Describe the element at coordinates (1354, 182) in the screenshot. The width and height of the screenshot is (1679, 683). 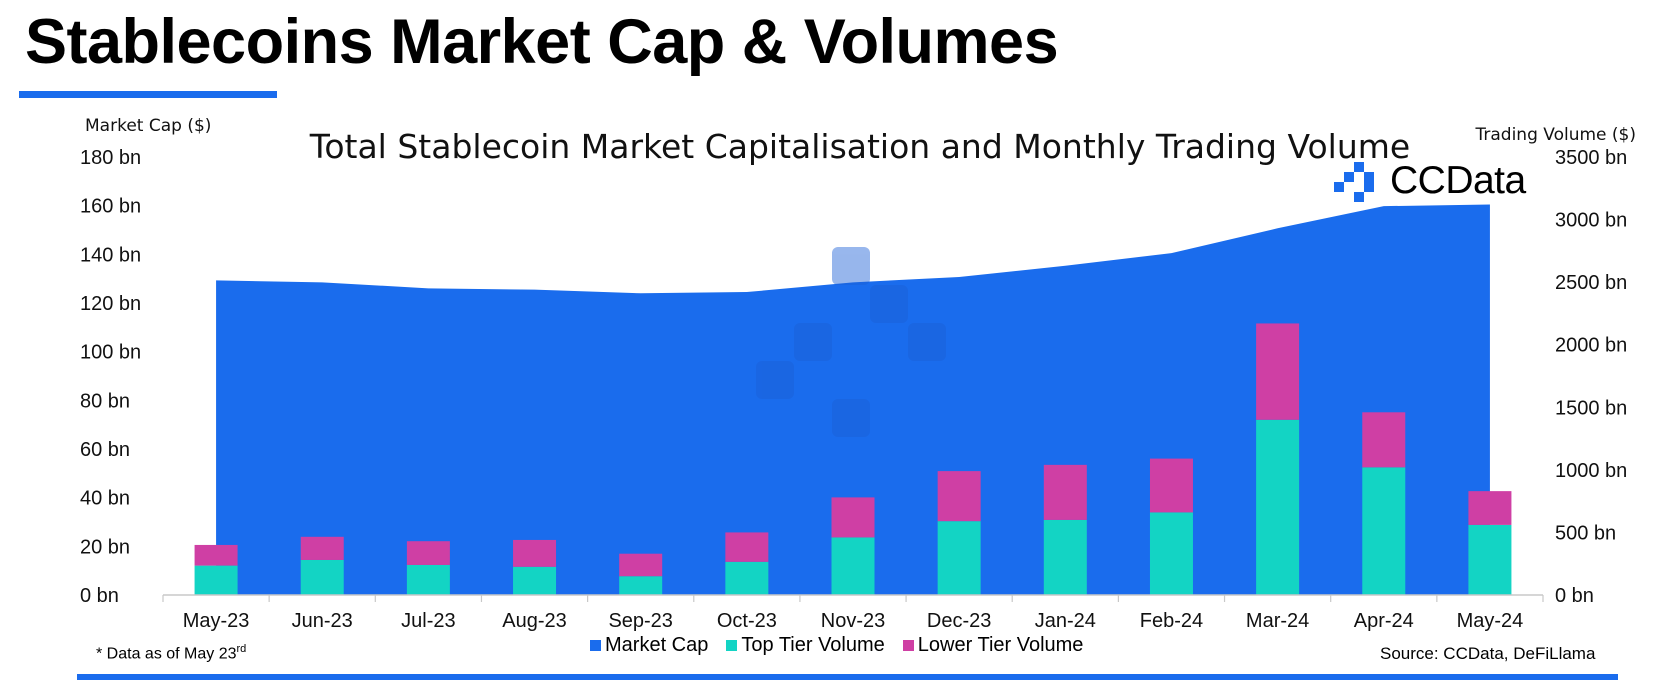
I see `ccdata-logo-icon` at that location.